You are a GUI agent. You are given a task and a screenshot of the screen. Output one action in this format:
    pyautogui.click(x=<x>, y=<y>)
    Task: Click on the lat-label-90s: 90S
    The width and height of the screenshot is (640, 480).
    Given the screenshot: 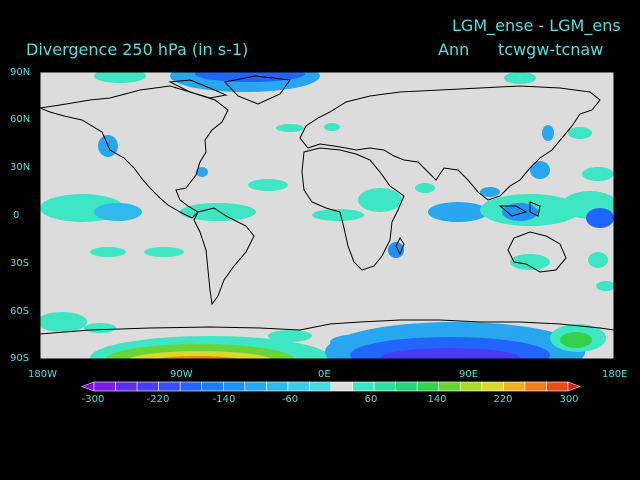 What is the action you would take?
    pyautogui.click(x=20, y=358)
    